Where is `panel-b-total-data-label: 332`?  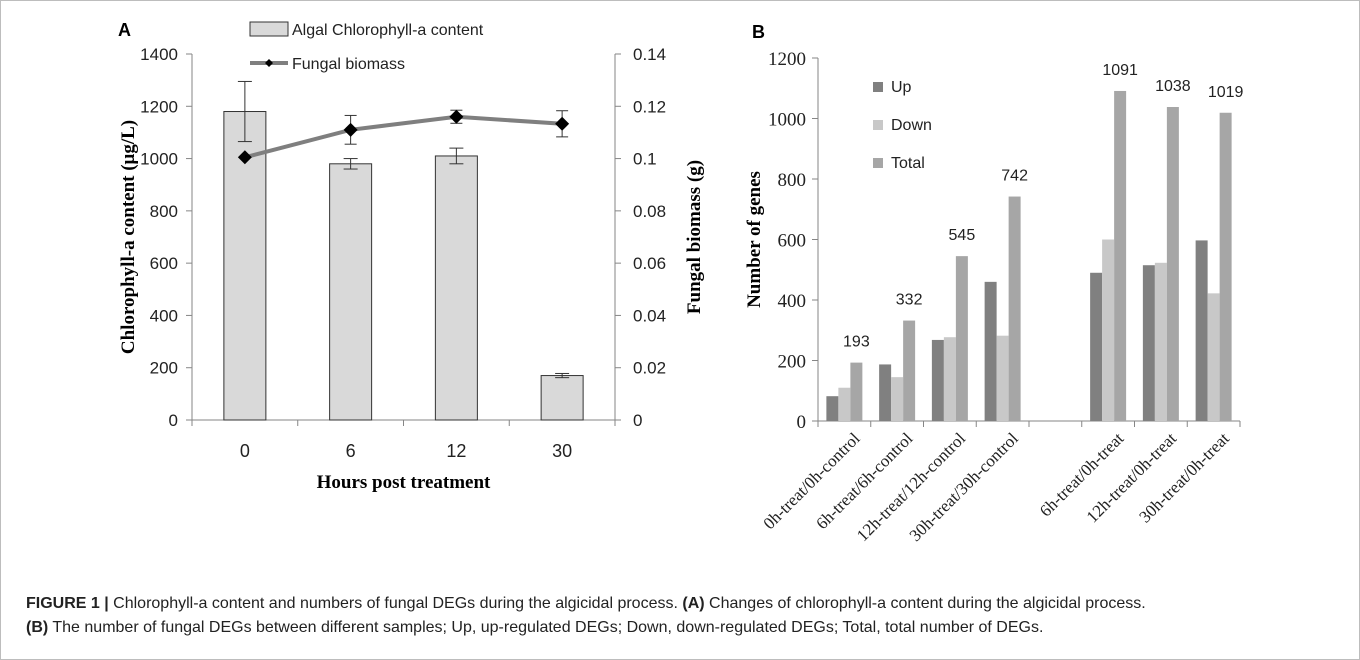
panel-b-total-data-label: 332 is located at coordinates (909, 300).